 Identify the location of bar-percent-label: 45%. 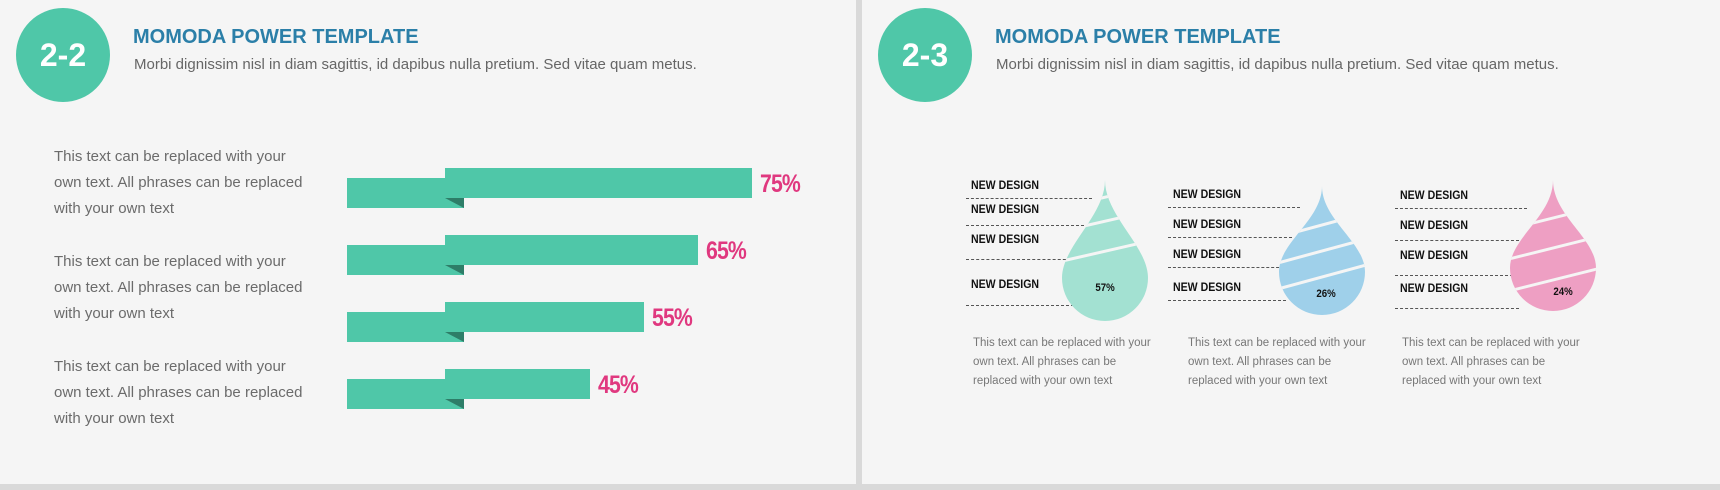
(618, 385).